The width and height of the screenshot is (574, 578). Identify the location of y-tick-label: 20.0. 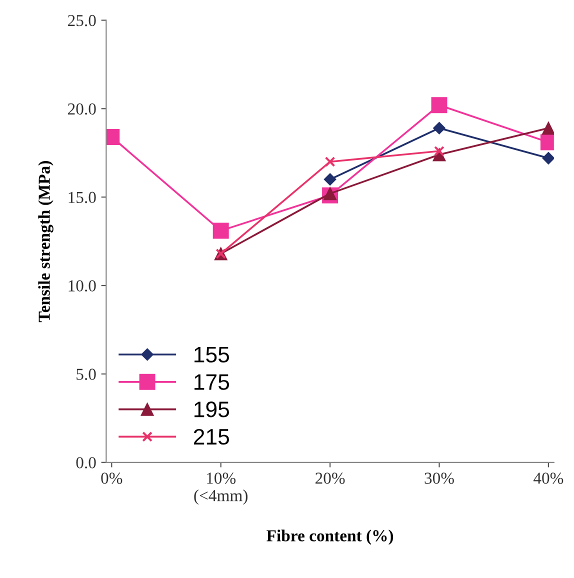
(82, 109).